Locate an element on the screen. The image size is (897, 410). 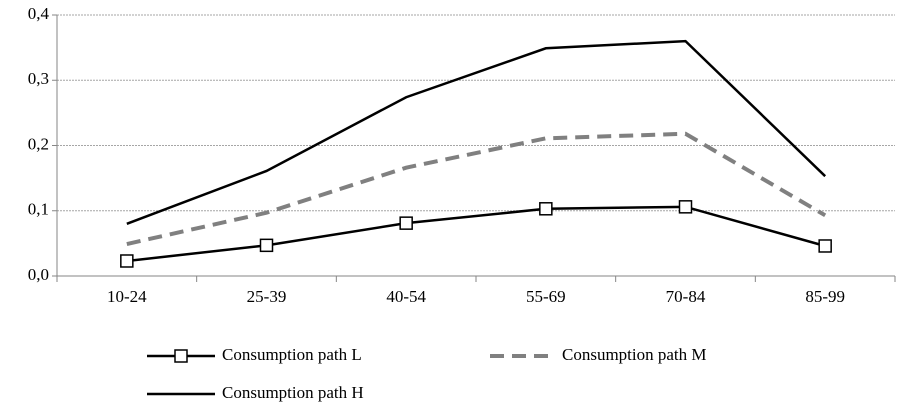
legend-label: Consumption path H is located at coordinates (293, 392).